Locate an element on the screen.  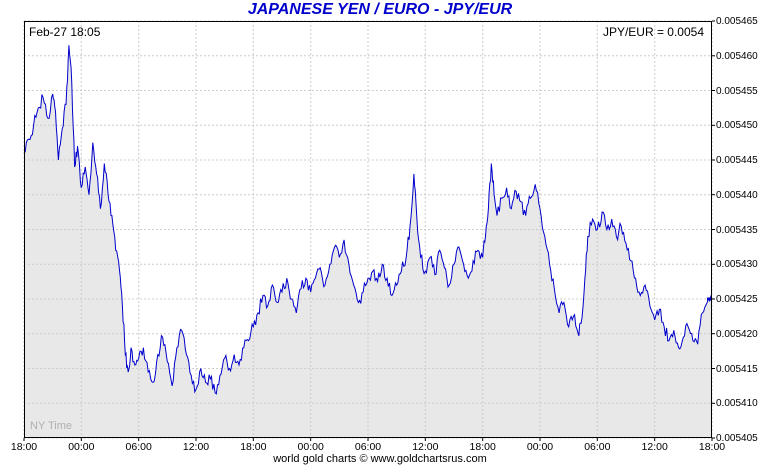
y-tick-label: 0.005410 is located at coordinates (737, 404).